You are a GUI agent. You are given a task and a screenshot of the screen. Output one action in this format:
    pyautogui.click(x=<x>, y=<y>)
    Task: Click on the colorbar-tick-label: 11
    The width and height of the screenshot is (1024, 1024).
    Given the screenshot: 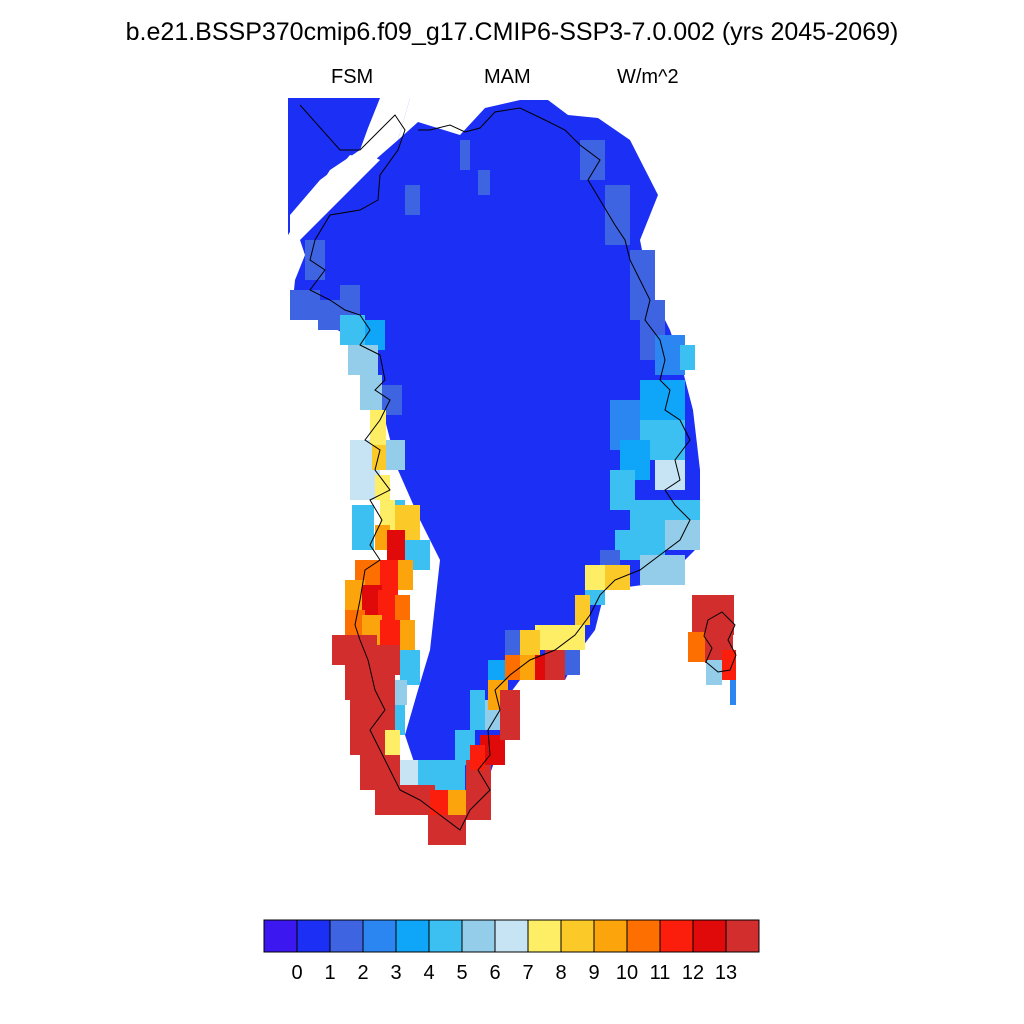 What is the action you would take?
    pyautogui.click(x=660, y=973)
    